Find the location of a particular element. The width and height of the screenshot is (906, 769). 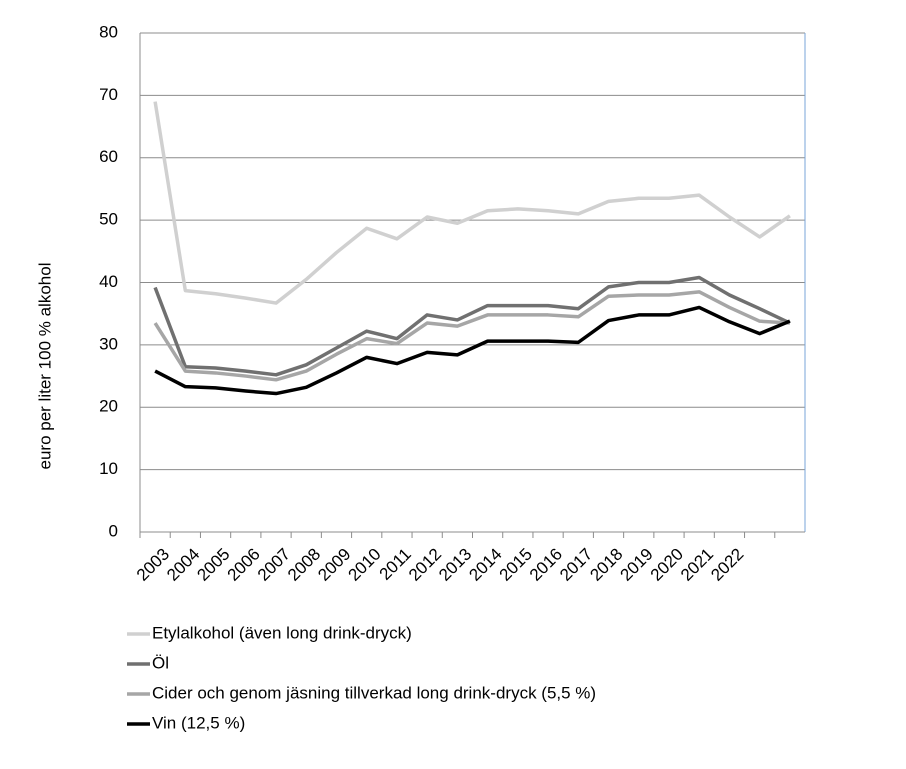

x-tick-label: 2006 is located at coordinates (244, 565).